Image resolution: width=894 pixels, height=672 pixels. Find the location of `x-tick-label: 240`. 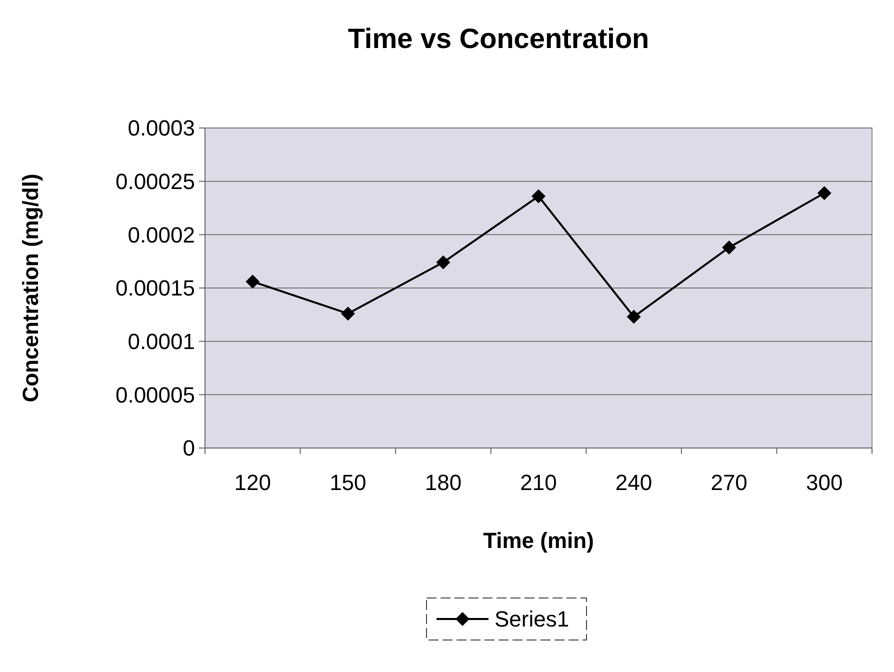

x-tick-label: 240 is located at coordinates (633, 482).